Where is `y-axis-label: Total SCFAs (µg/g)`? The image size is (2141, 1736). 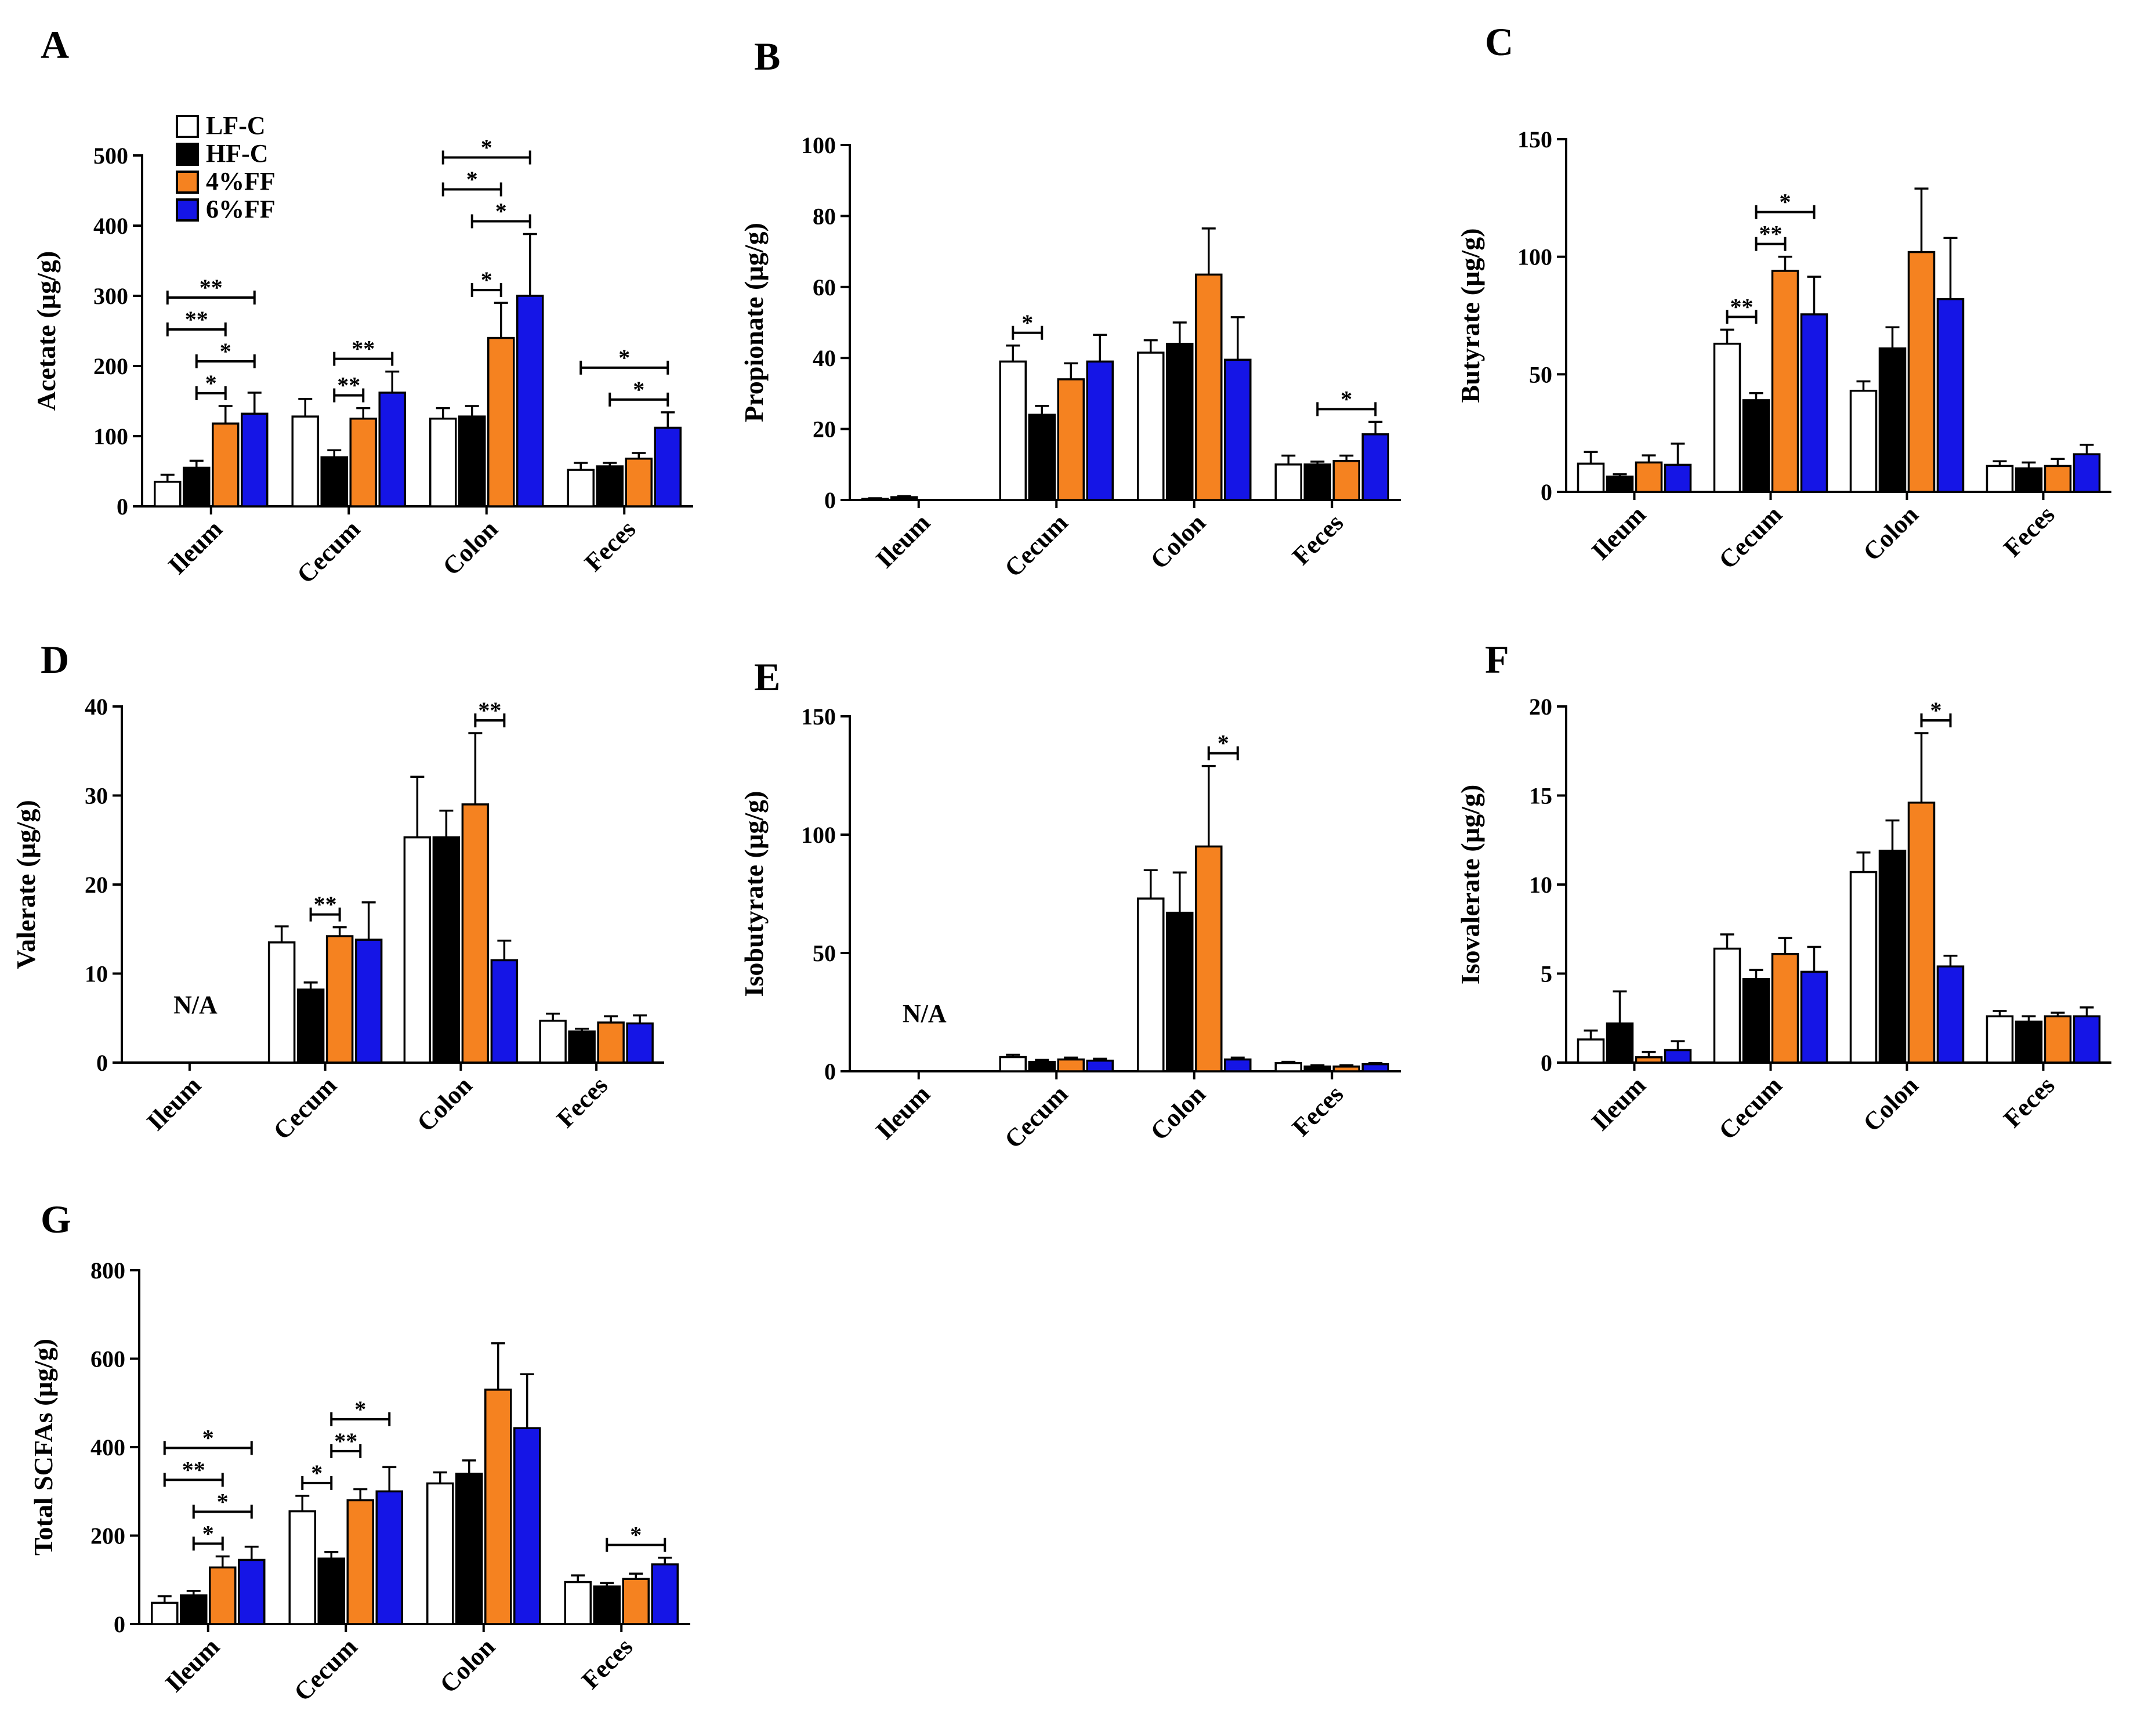 y-axis-label: Total SCFAs (µg/g) is located at coordinates (43, 1447).